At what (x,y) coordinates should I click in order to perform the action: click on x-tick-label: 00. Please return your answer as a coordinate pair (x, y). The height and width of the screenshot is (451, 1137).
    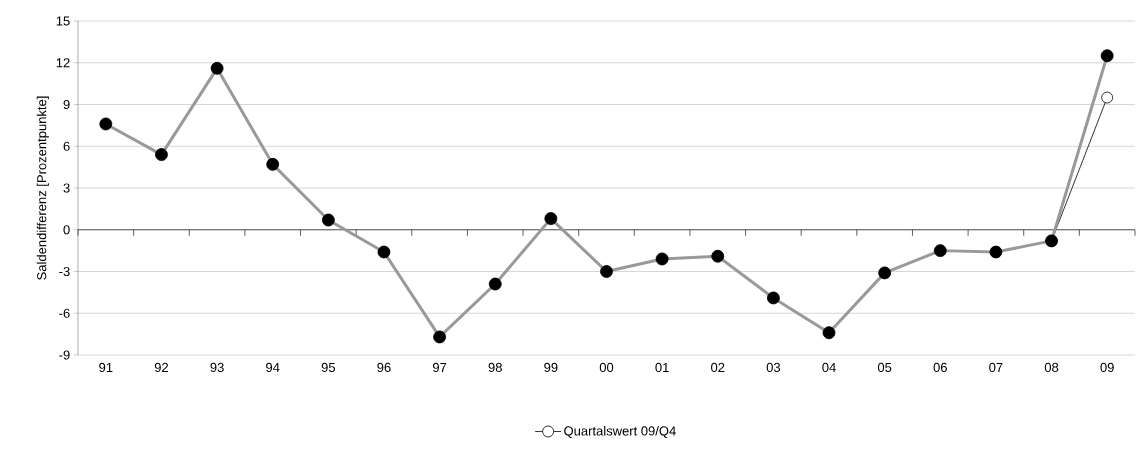
    Looking at the image, I should click on (606, 367).